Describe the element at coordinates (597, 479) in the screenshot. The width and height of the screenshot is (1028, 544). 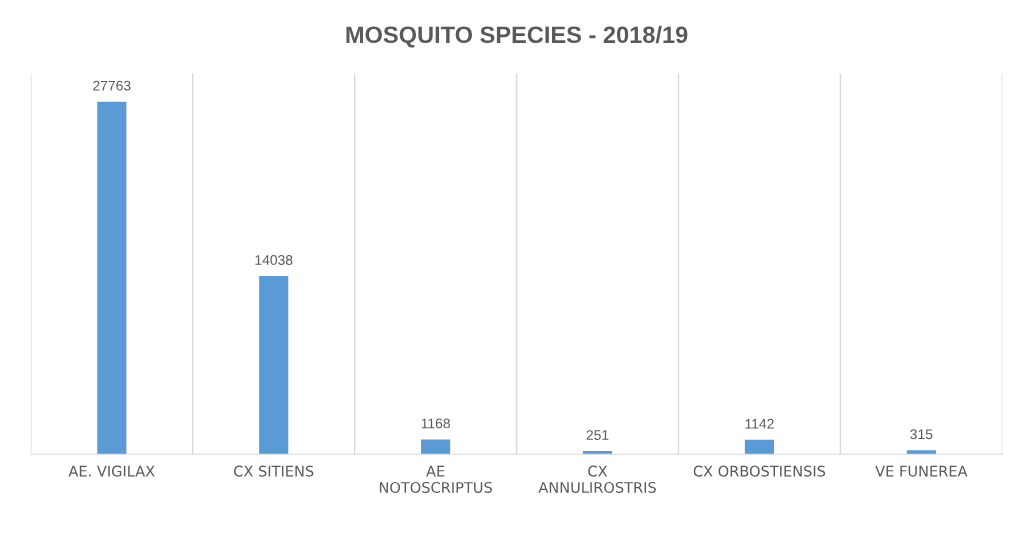
I see `x-tick-label: CX ANNULIROSTRIS` at that location.